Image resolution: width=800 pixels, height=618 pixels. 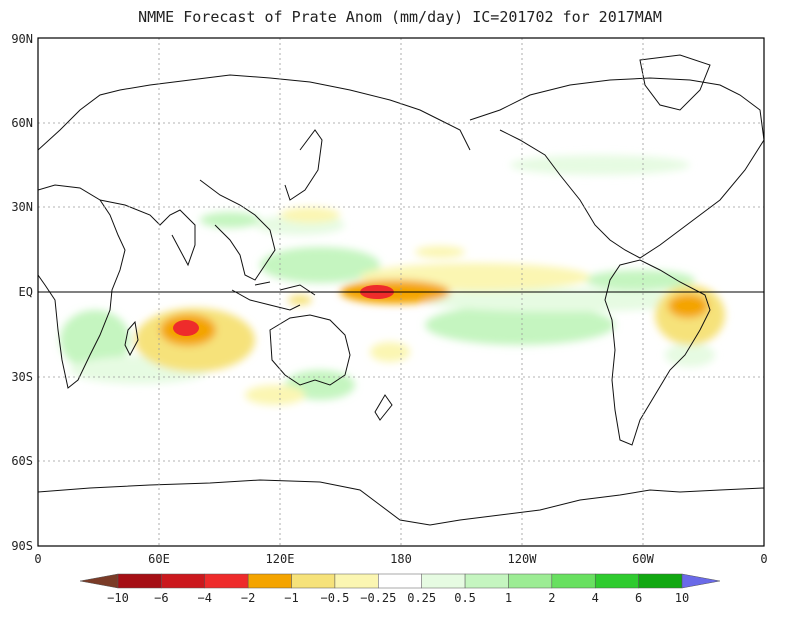 I want to click on y-tick-label: 60S, so click(x=22, y=461).